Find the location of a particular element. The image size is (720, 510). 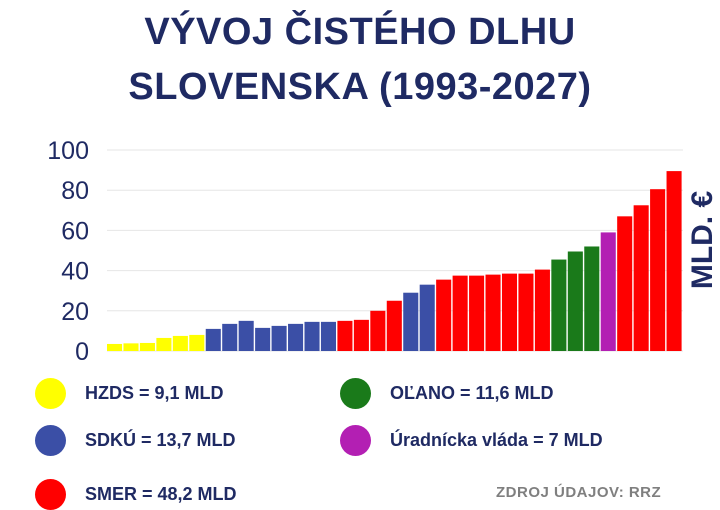

legend-swatch-sdku is located at coordinates (50, 440).